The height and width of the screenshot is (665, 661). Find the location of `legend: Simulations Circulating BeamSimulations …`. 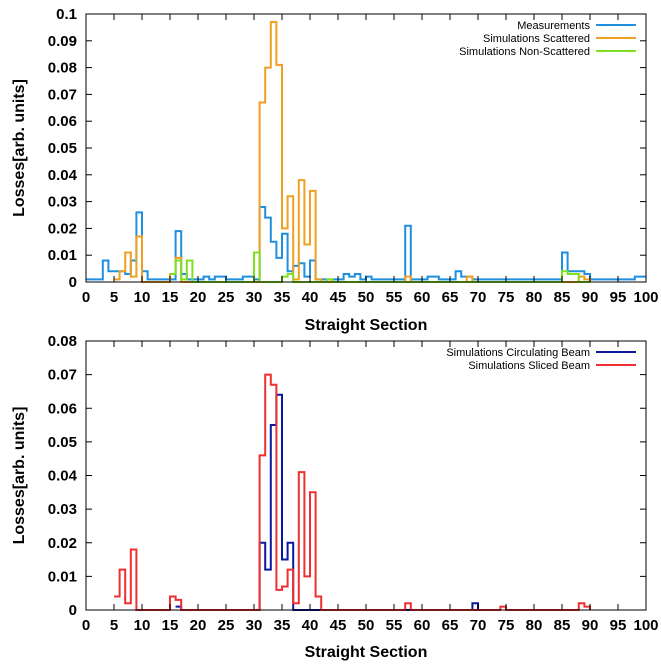

legend: Simulations Circulating BeamSimulations … is located at coordinates (541, 359).